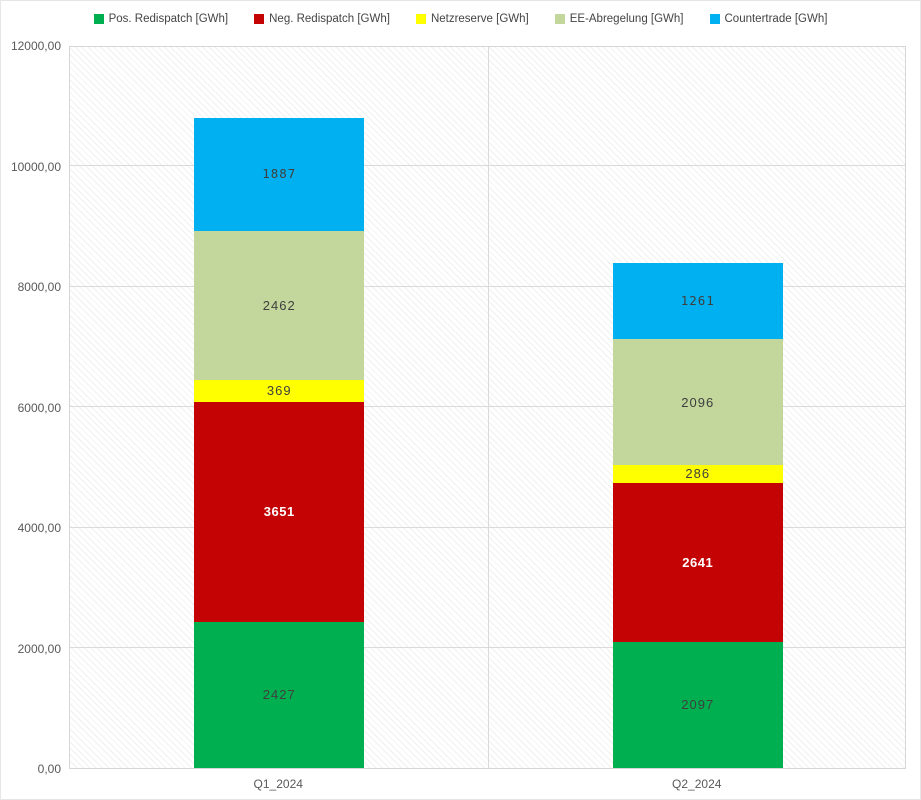 This screenshot has width=921, height=800. What do you see at coordinates (168, 19) in the screenshot?
I see `legend-label: Pos. Redispatch [GWh]` at bounding box center [168, 19].